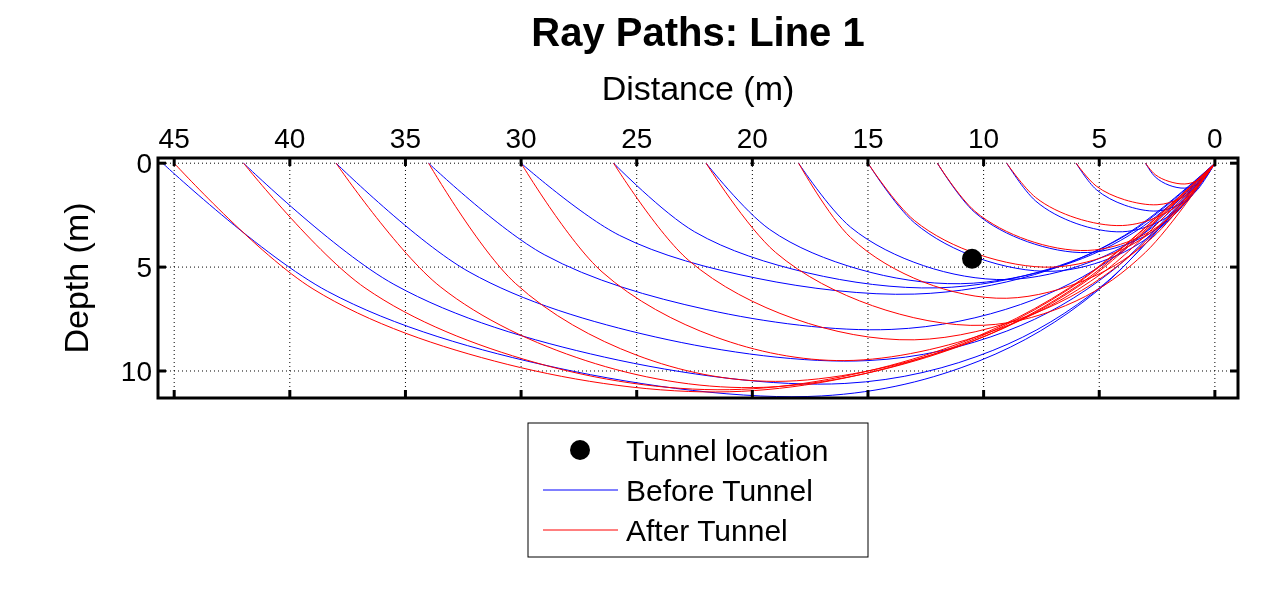 The image size is (1267, 597). What do you see at coordinates (698, 32) in the screenshot?
I see `chart-title: Ray Paths: Line 1` at bounding box center [698, 32].